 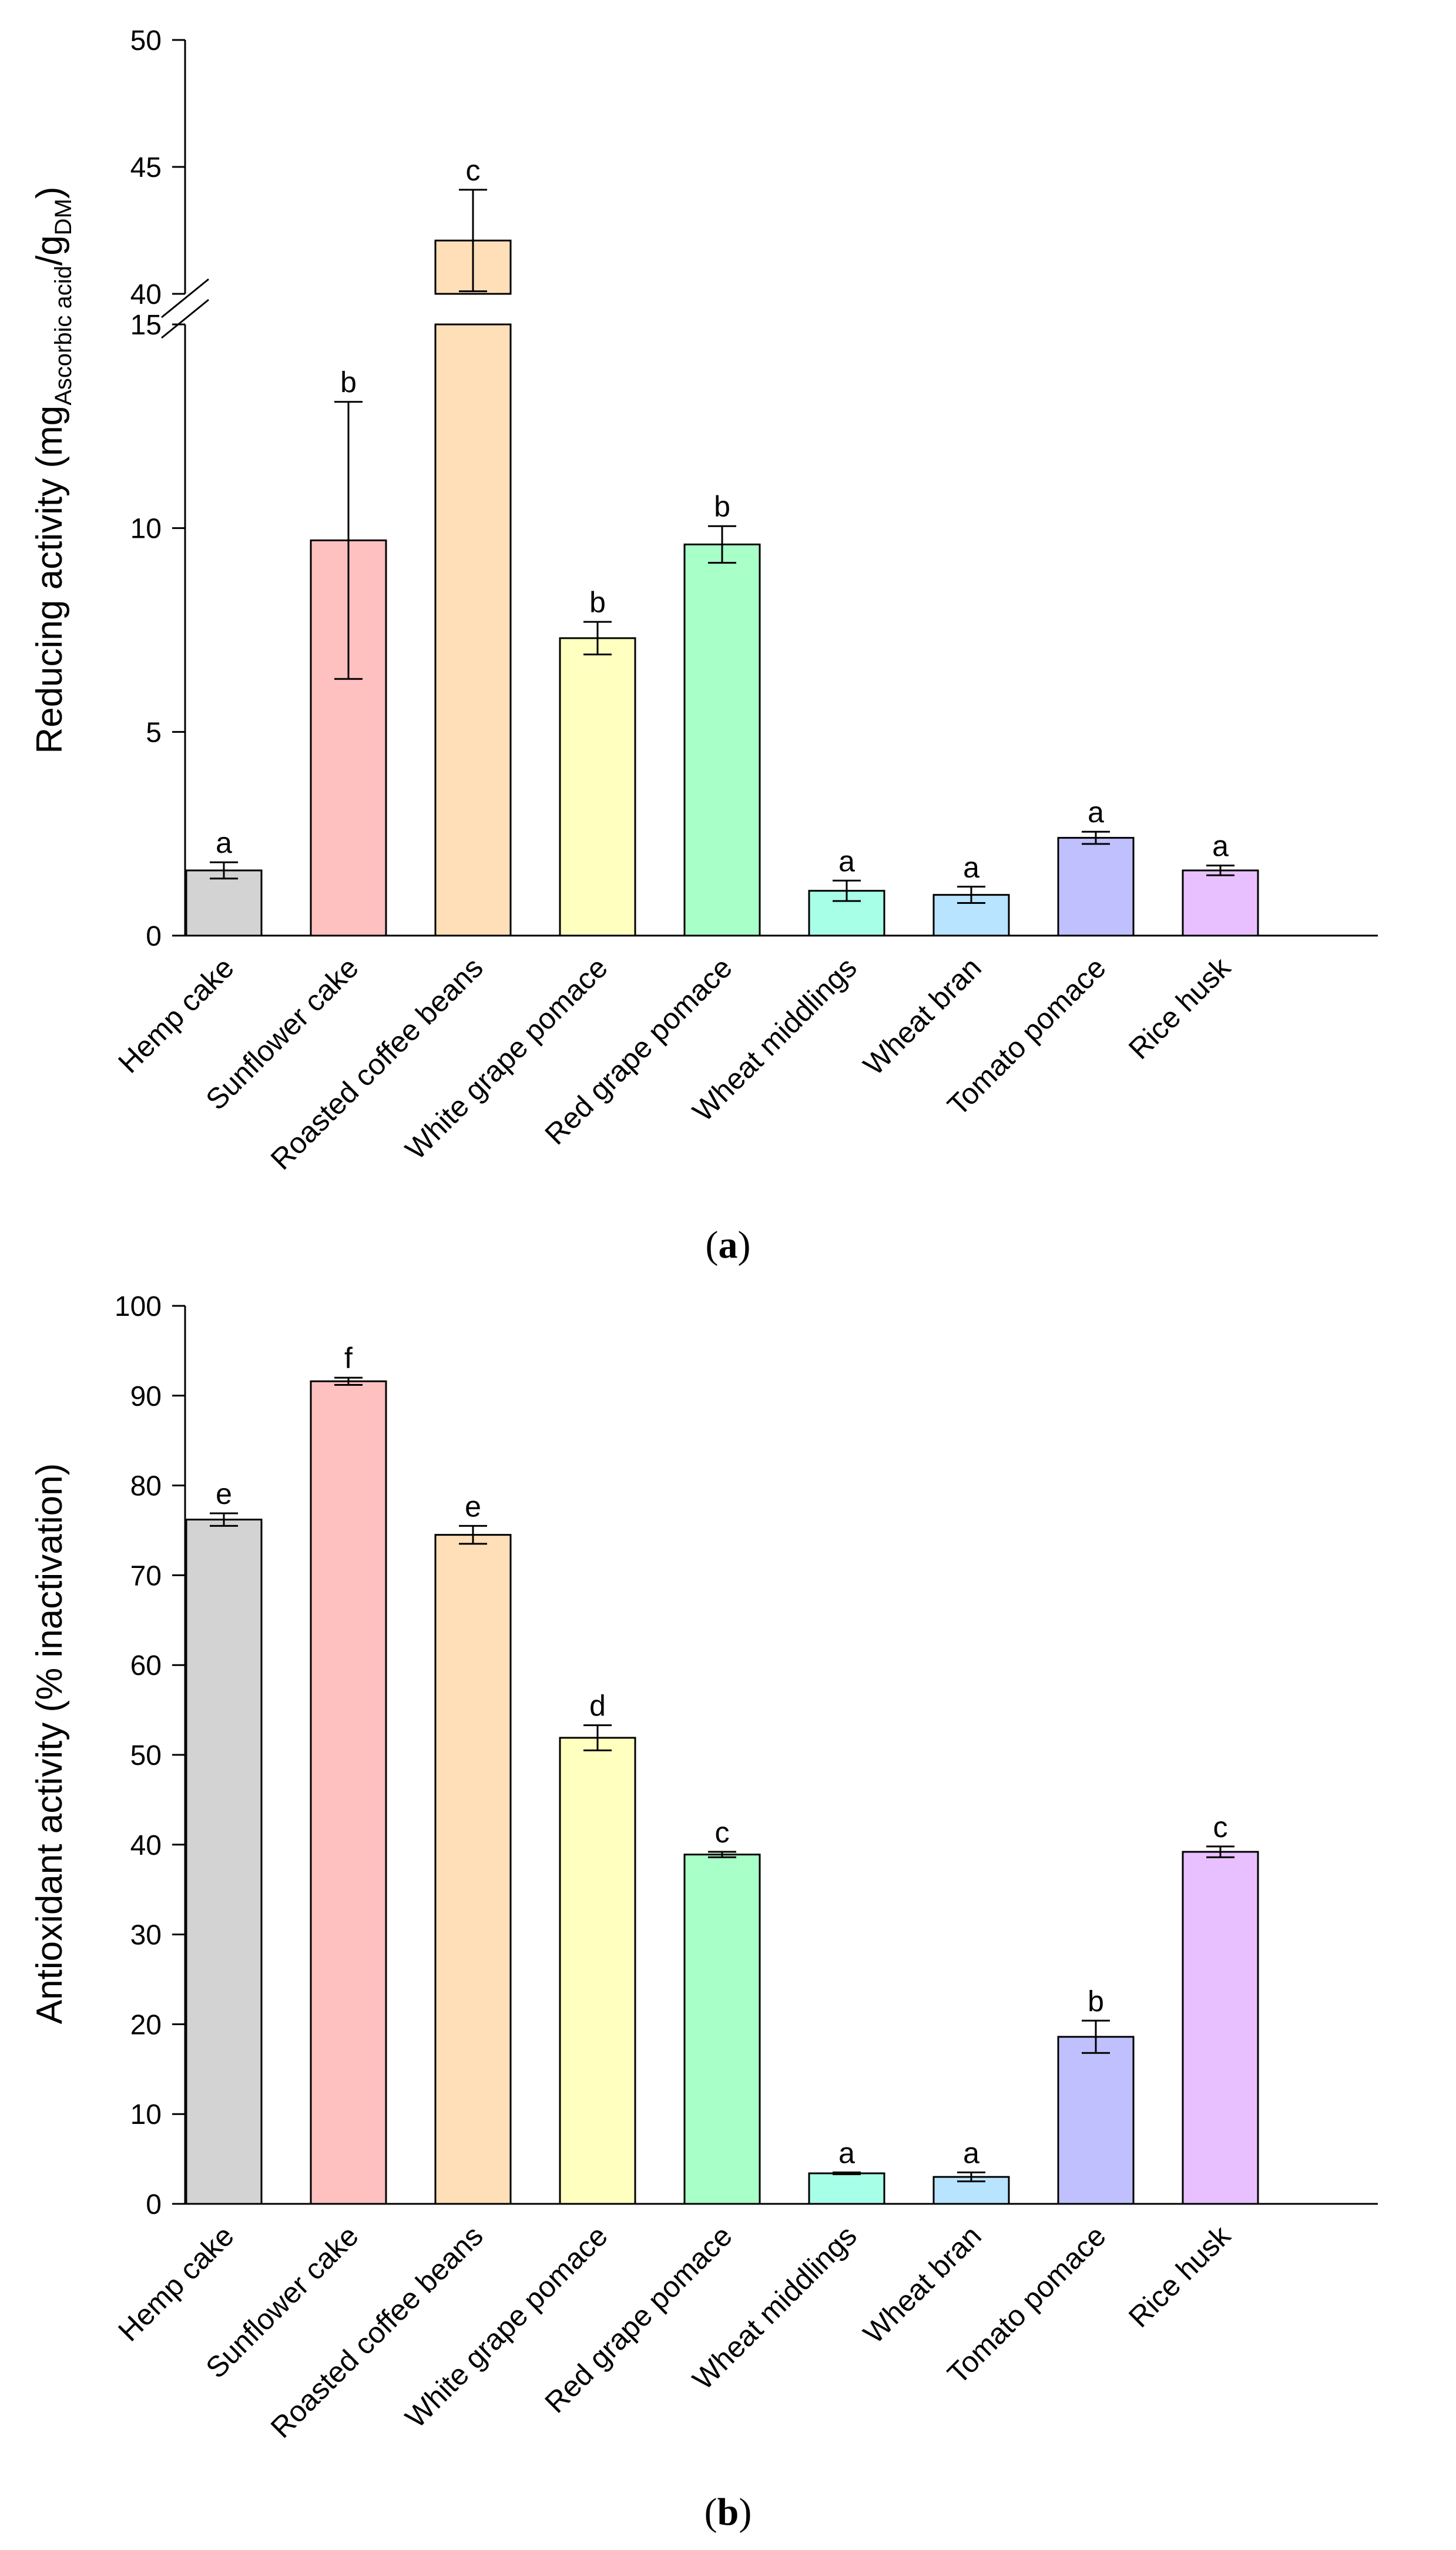 What do you see at coordinates (146, 1575) in the screenshot?
I see `panel-b-y-tick-label-70: 70` at bounding box center [146, 1575].